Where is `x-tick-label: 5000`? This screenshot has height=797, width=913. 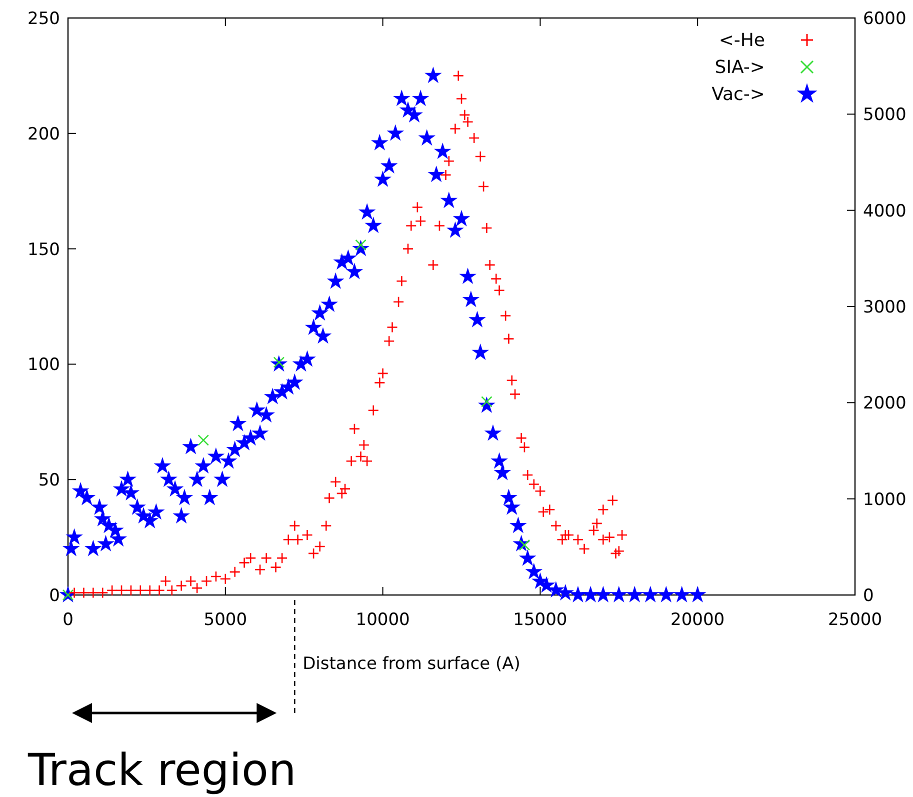
x-tick-label: 5000 is located at coordinates (226, 620).